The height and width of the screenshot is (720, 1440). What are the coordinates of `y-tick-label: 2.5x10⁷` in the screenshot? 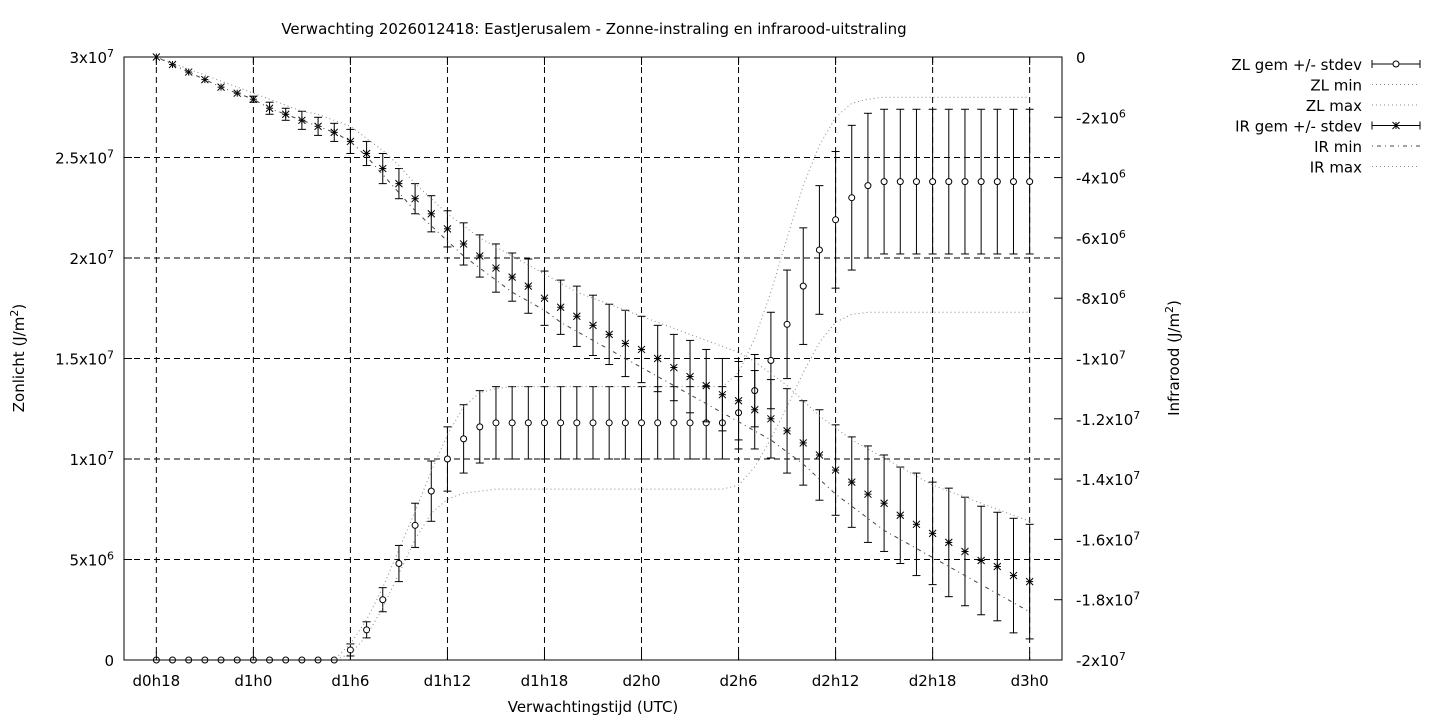 It's located at (84, 158).